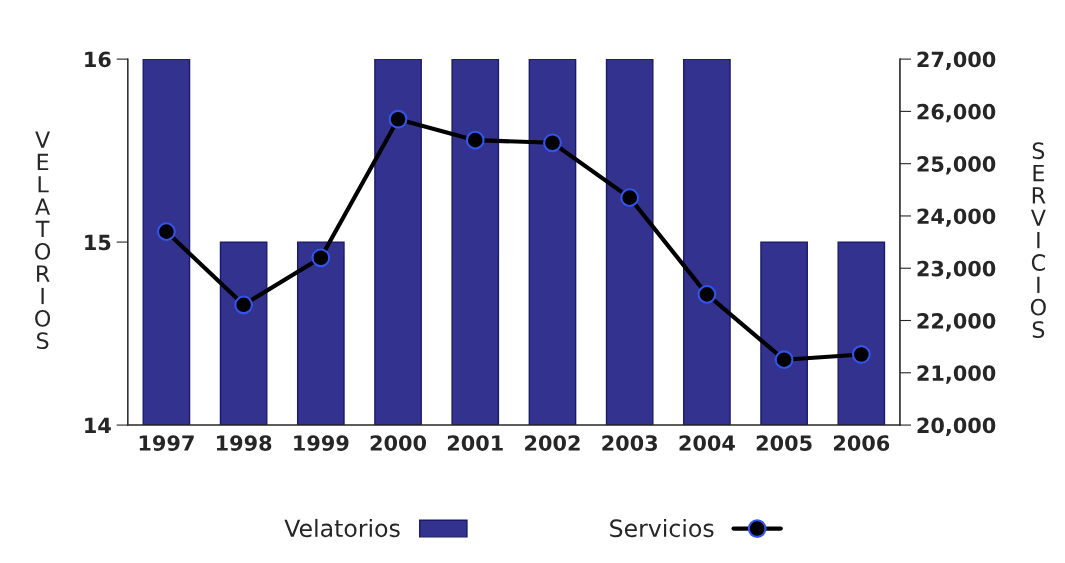 Image resolution: width=1065 pixels, height=563 pixels. I want to click on y-tick-label: 14, so click(98, 425).